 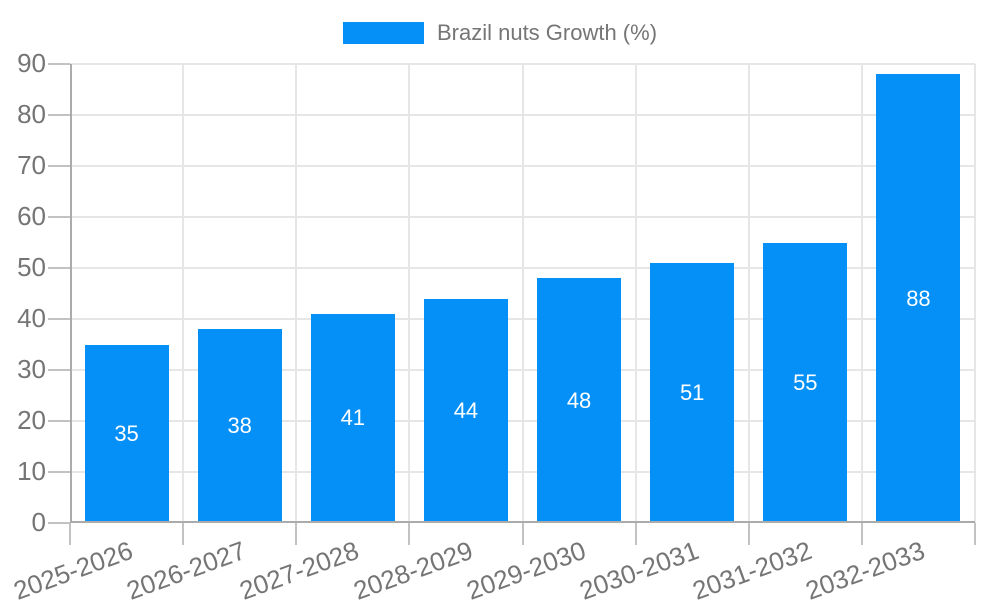 What do you see at coordinates (526, 570) in the screenshot?
I see `x-tick-label: 2029-2030` at bounding box center [526, 570].